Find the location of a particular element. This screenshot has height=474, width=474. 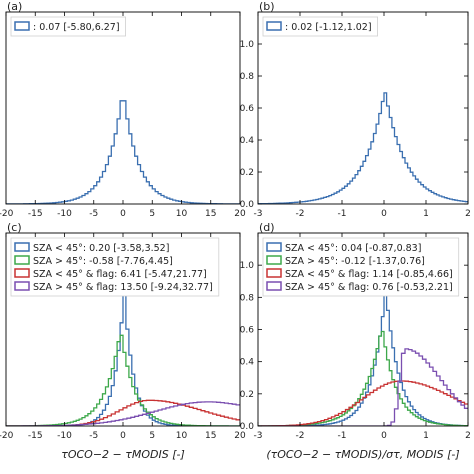

legend-entry: SZA < 45° & flag: 1.14 [-0.85,4.66] is located at coordinates (369, 274).